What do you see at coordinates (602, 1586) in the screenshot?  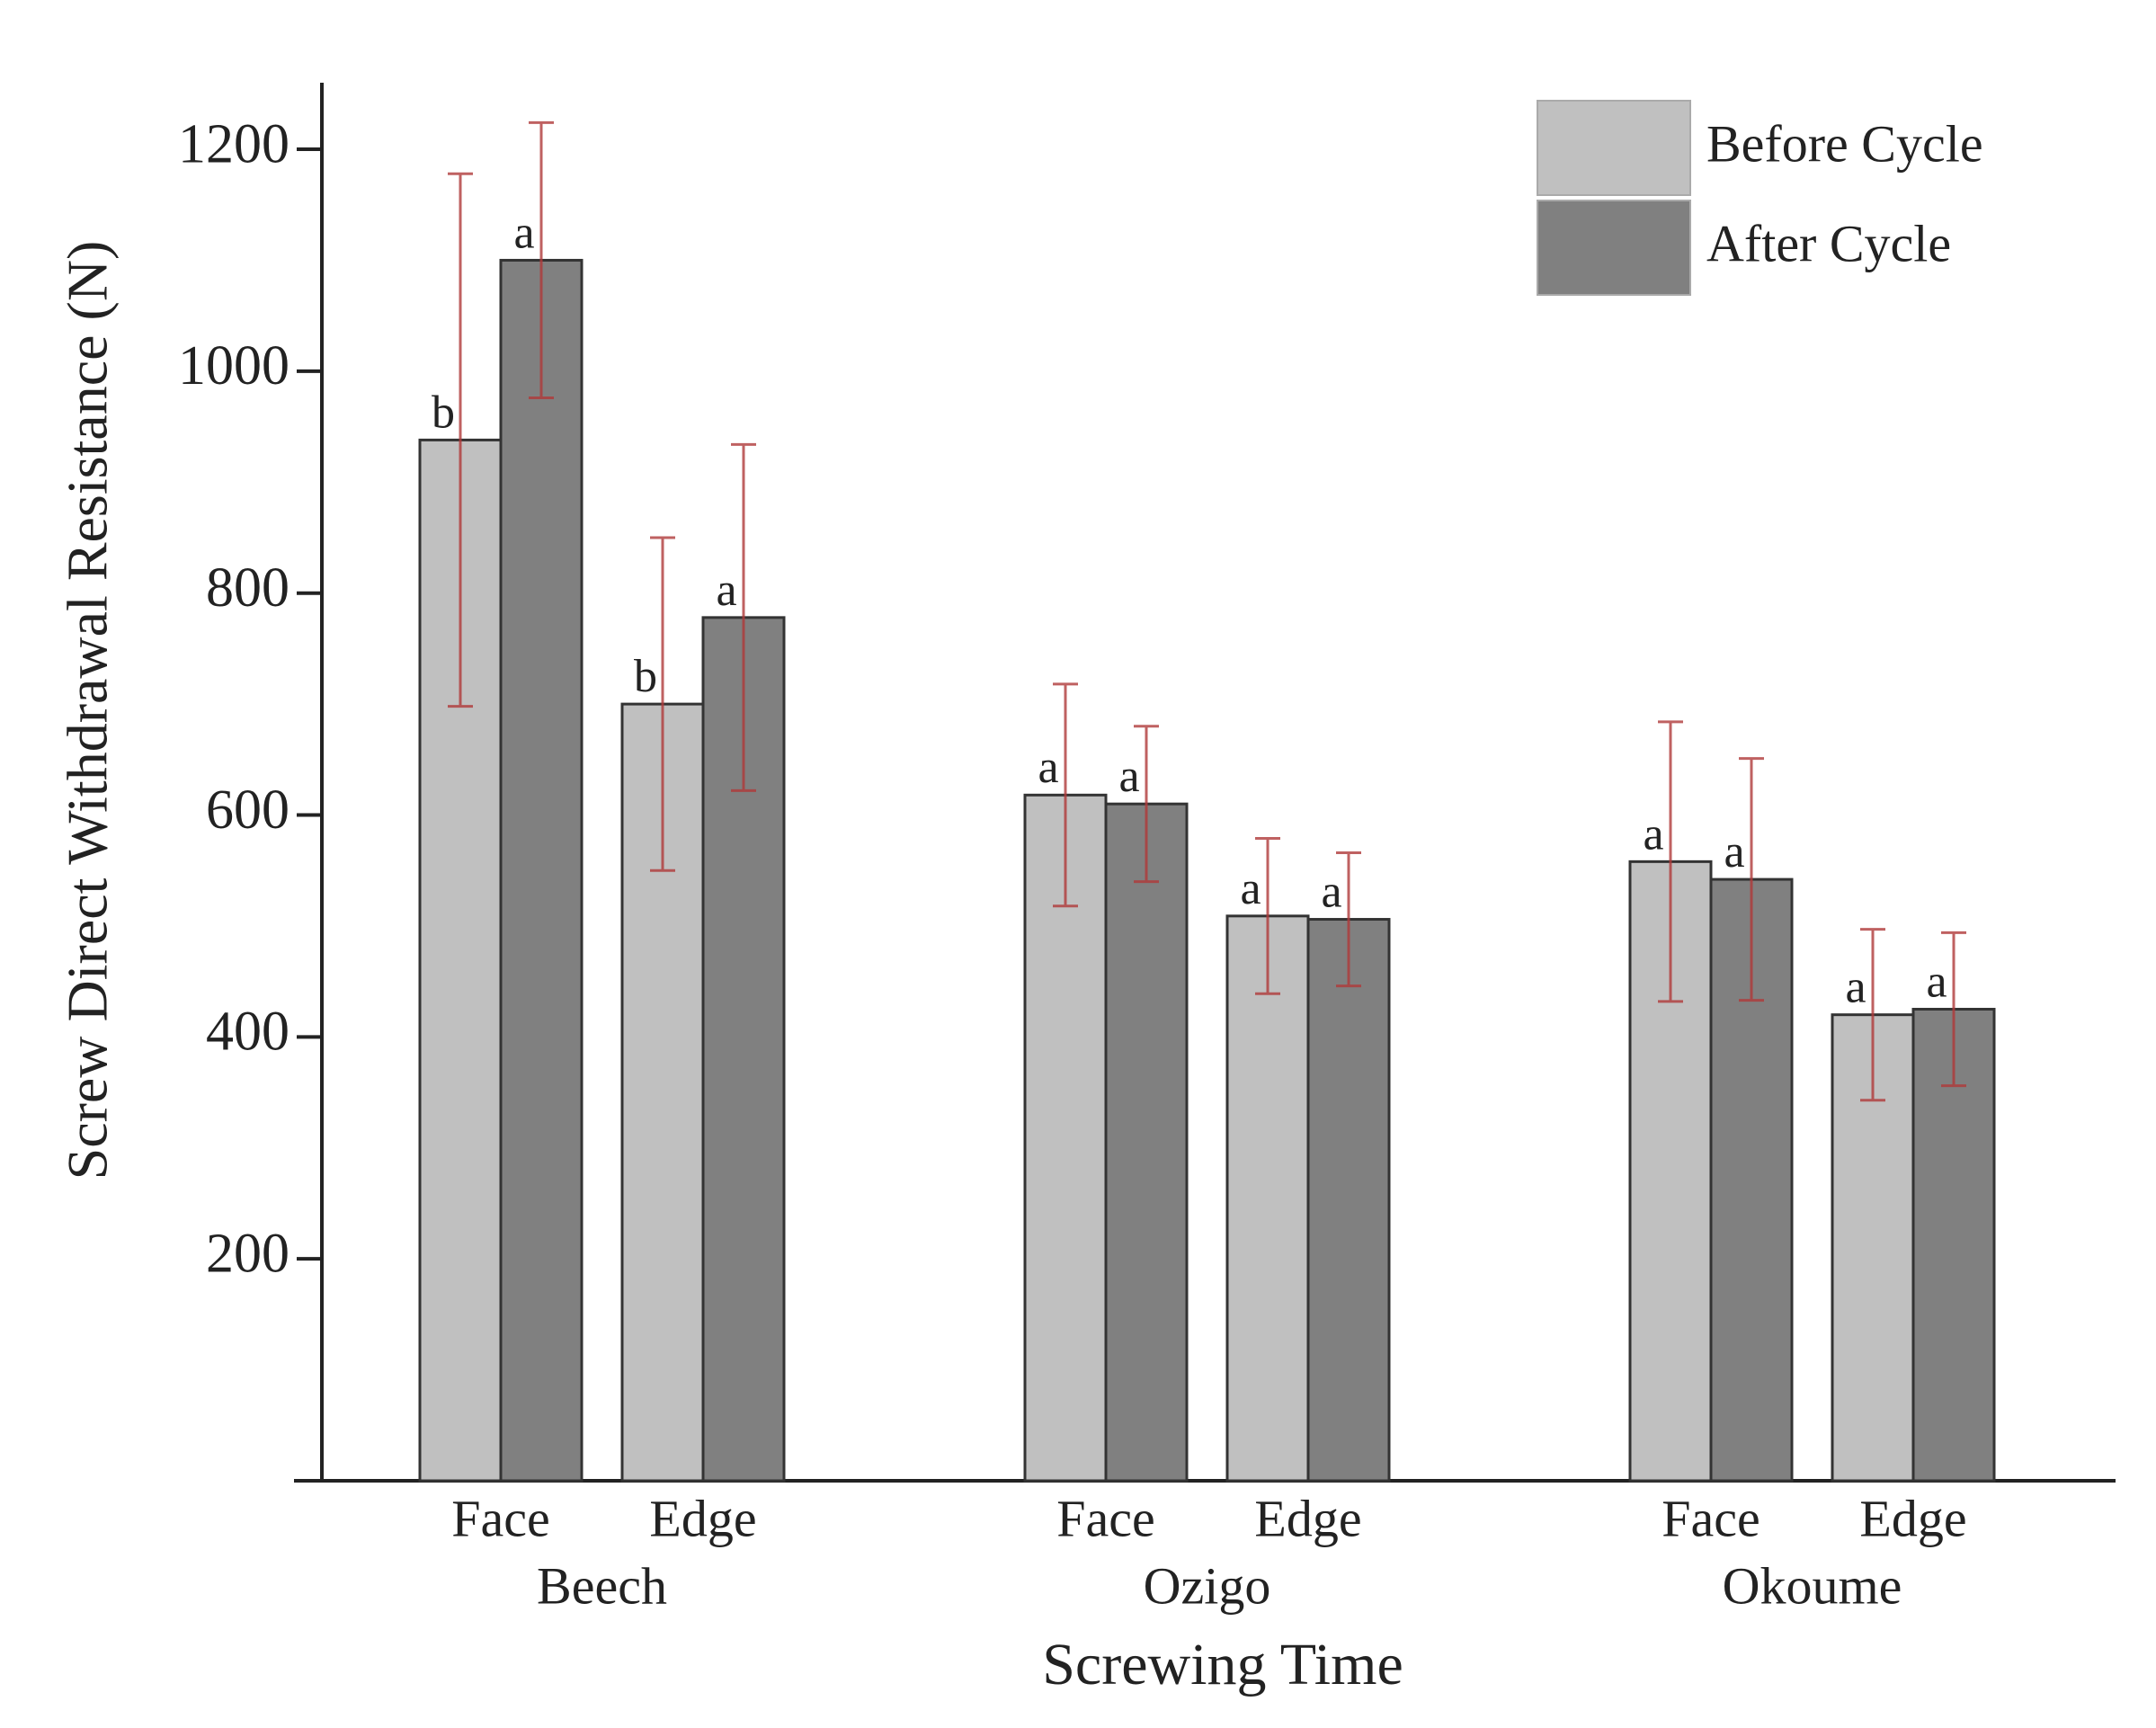 I see `group-label: Beech` at bounding box center [602, 1586].